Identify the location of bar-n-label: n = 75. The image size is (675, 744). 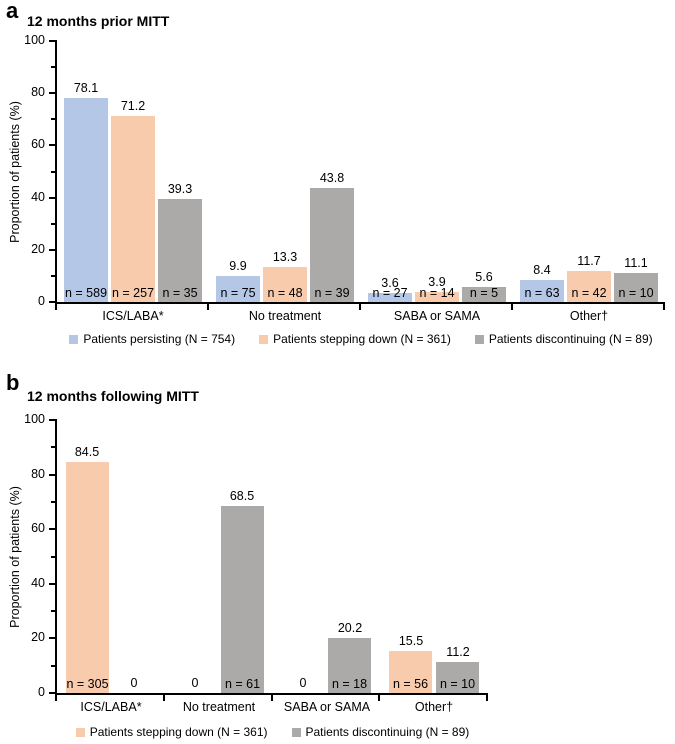
(238, 293).